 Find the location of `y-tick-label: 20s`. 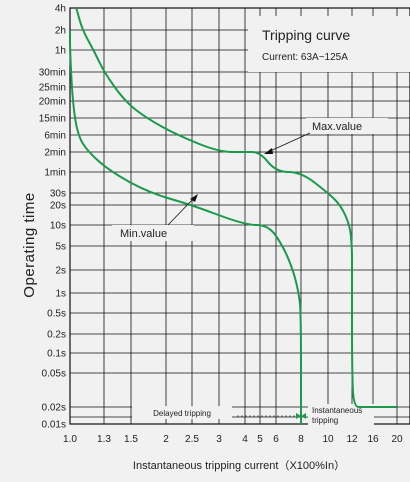

y-tick-label: 20s is located at coordinates (58, 206).